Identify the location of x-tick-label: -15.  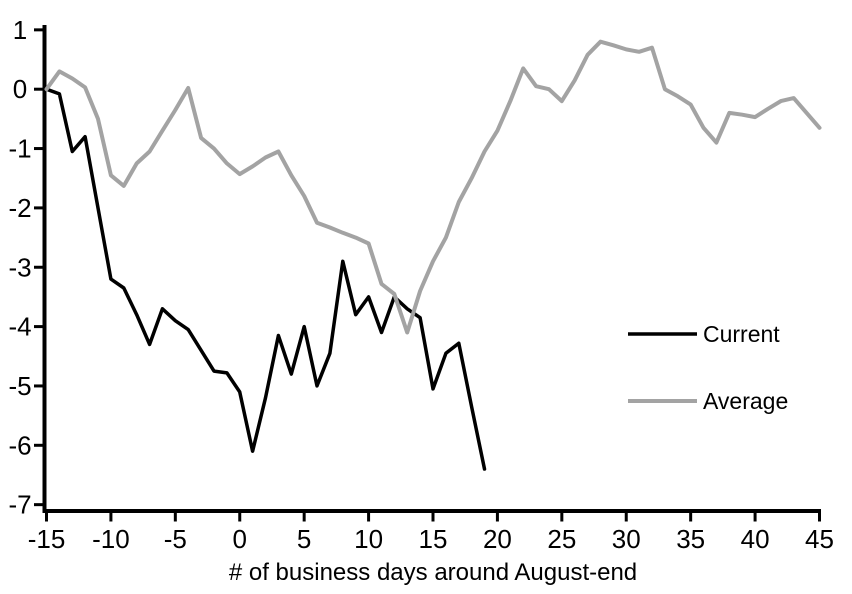
(47, 539).